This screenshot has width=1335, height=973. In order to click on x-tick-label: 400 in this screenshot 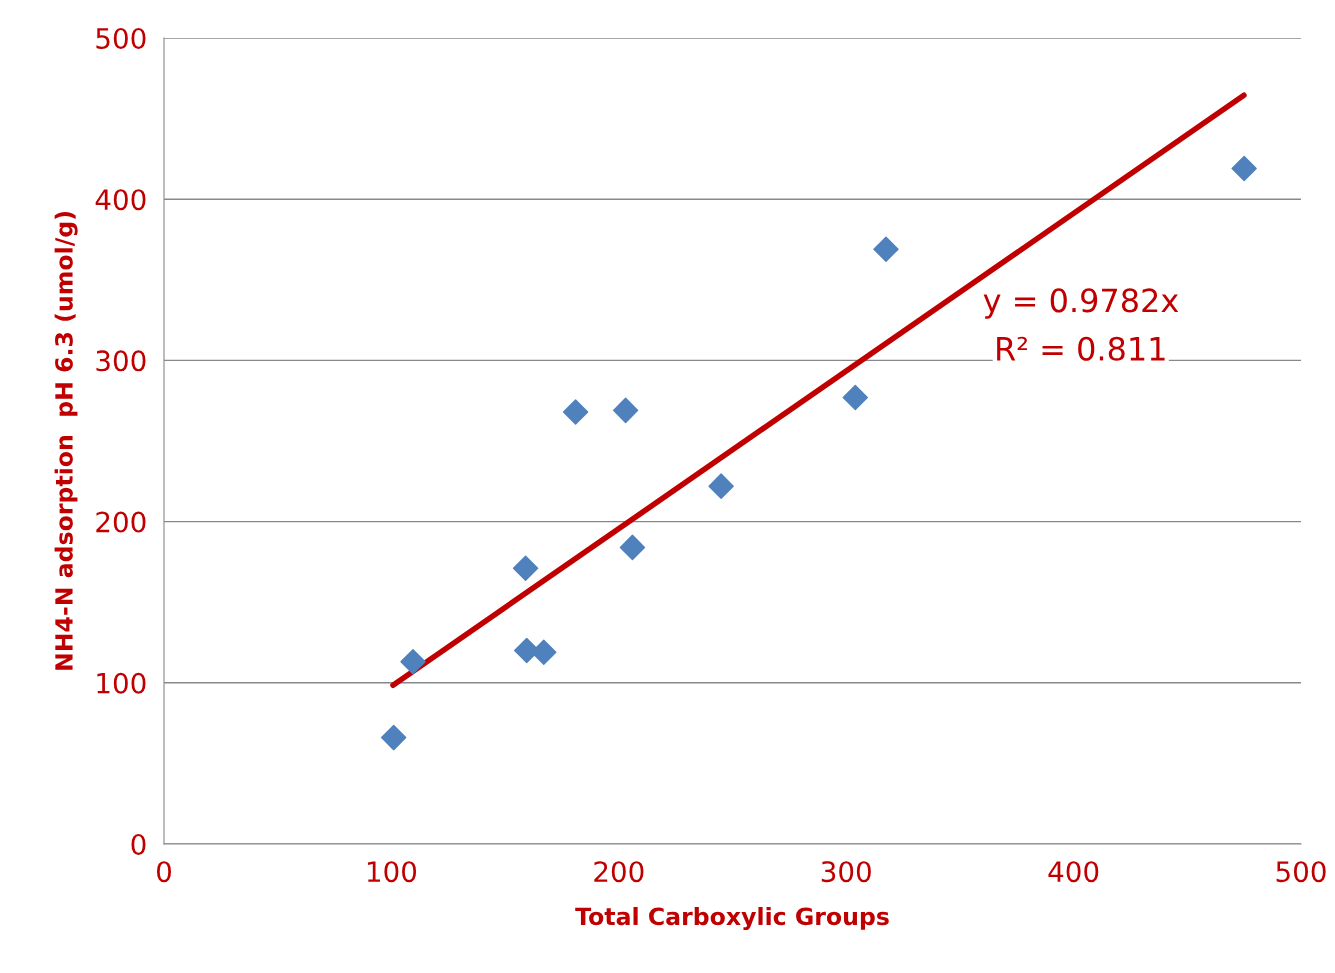, I will do `click(1073, 872)`.